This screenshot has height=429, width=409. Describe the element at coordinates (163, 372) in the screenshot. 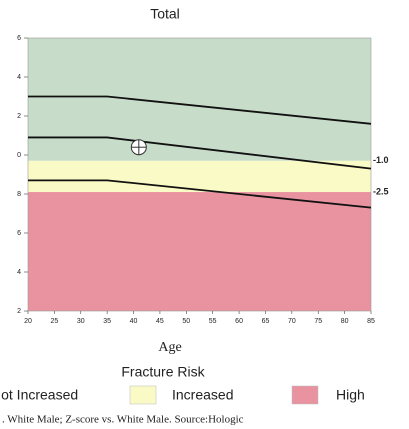

I see `legend-title: Fracture Risk` at that location.